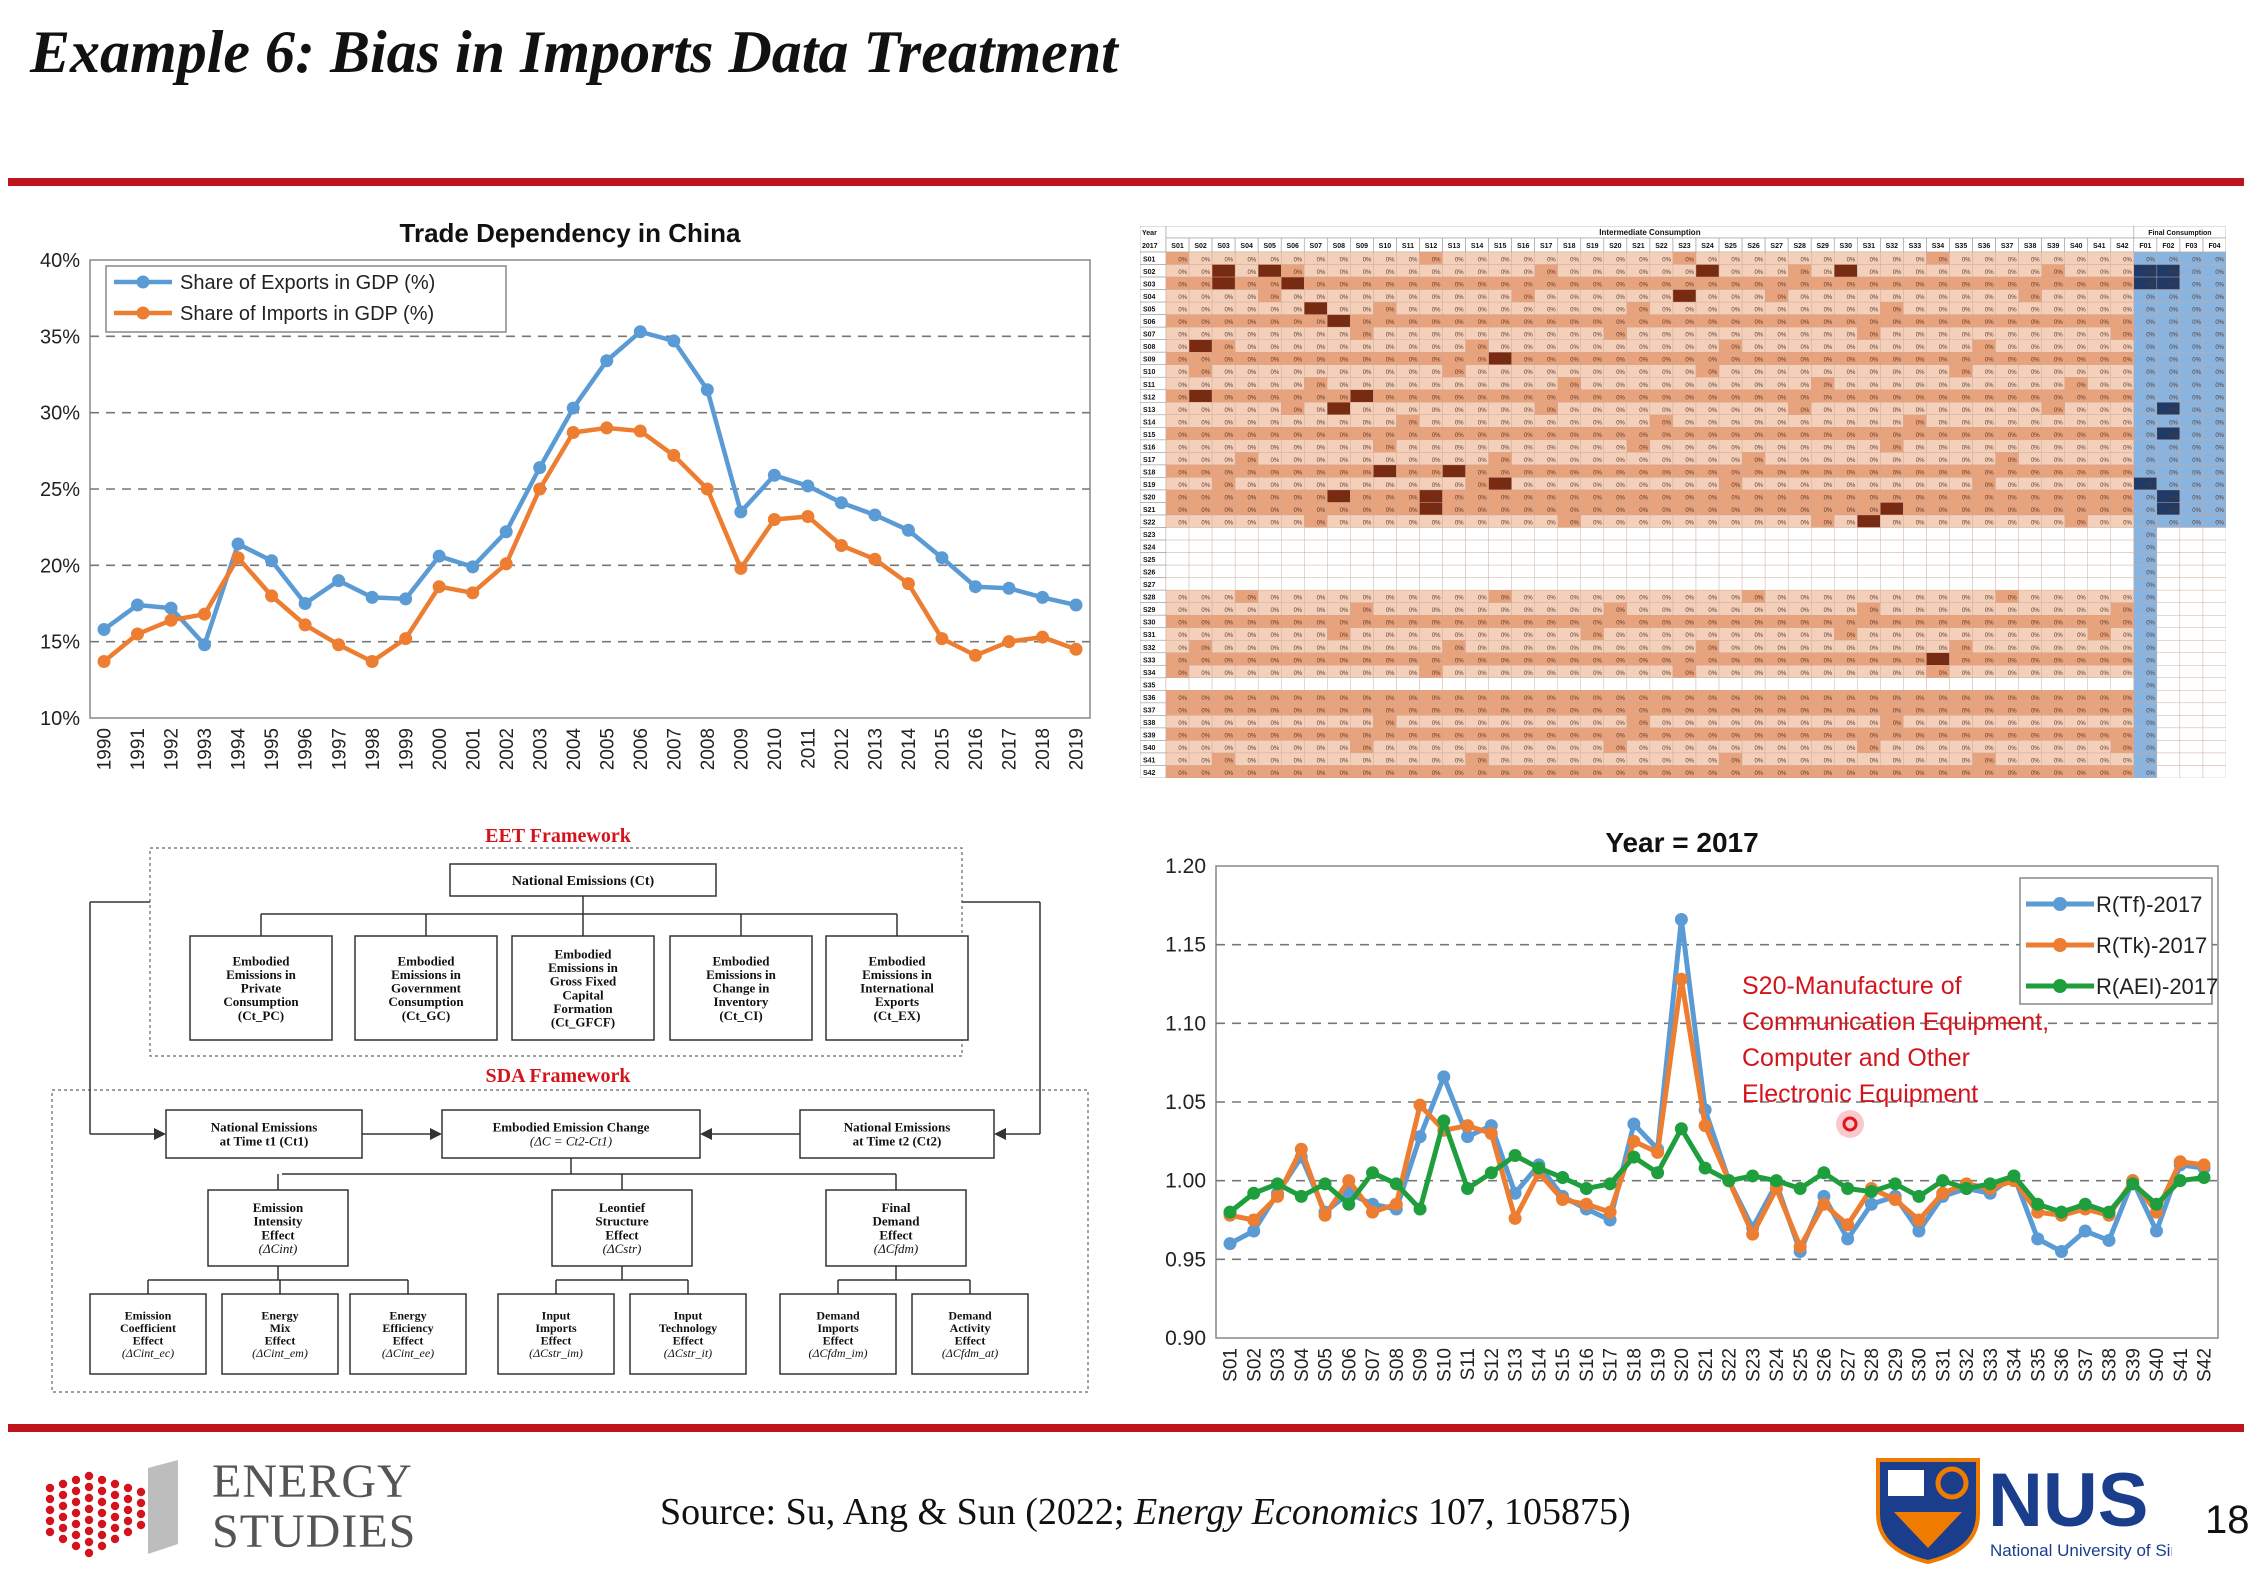 This screenshot has width=2260, height=1569. Describe the element at coordinates (1149, 535) in the screenshot. I see `row-header: S23` at that location.